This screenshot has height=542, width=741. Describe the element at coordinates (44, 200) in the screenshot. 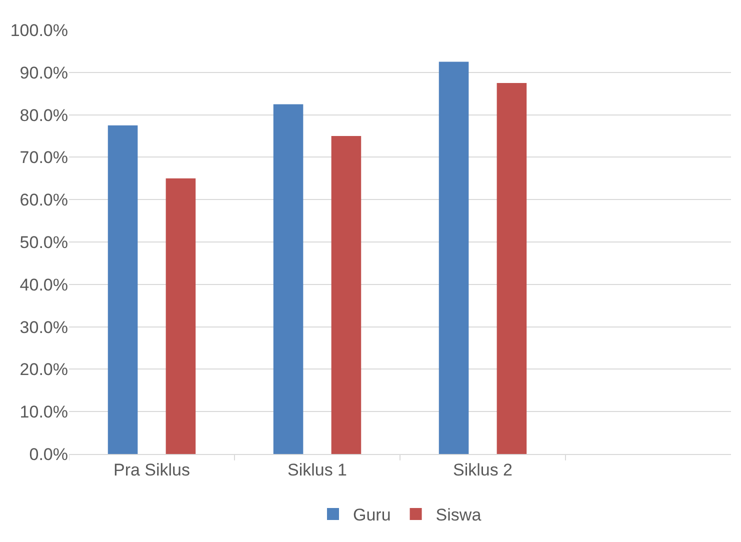

I see `y-tick-label: 60.0%` at that location.